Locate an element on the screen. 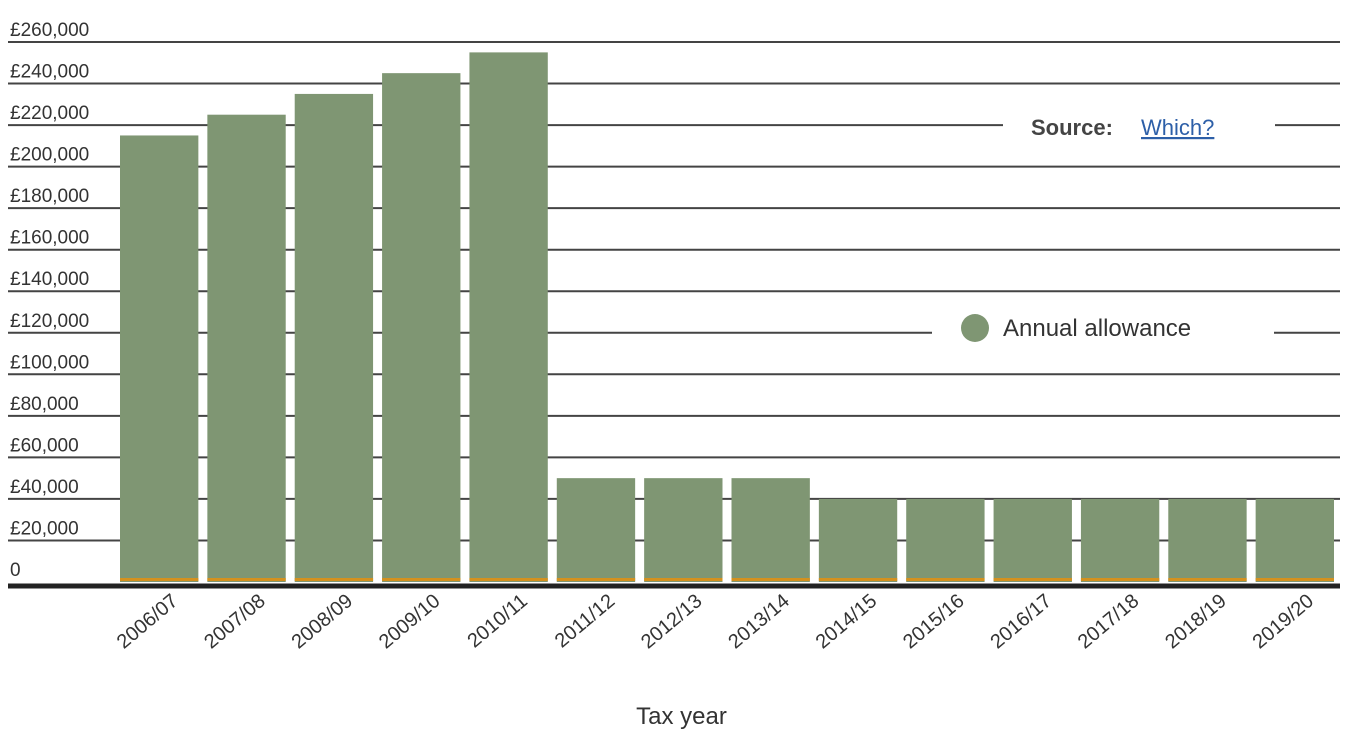 Image resolution: width=1346 pixels, height=731 pixels. x-tick-label: 2015/16 is located at coordinates (934, 621).